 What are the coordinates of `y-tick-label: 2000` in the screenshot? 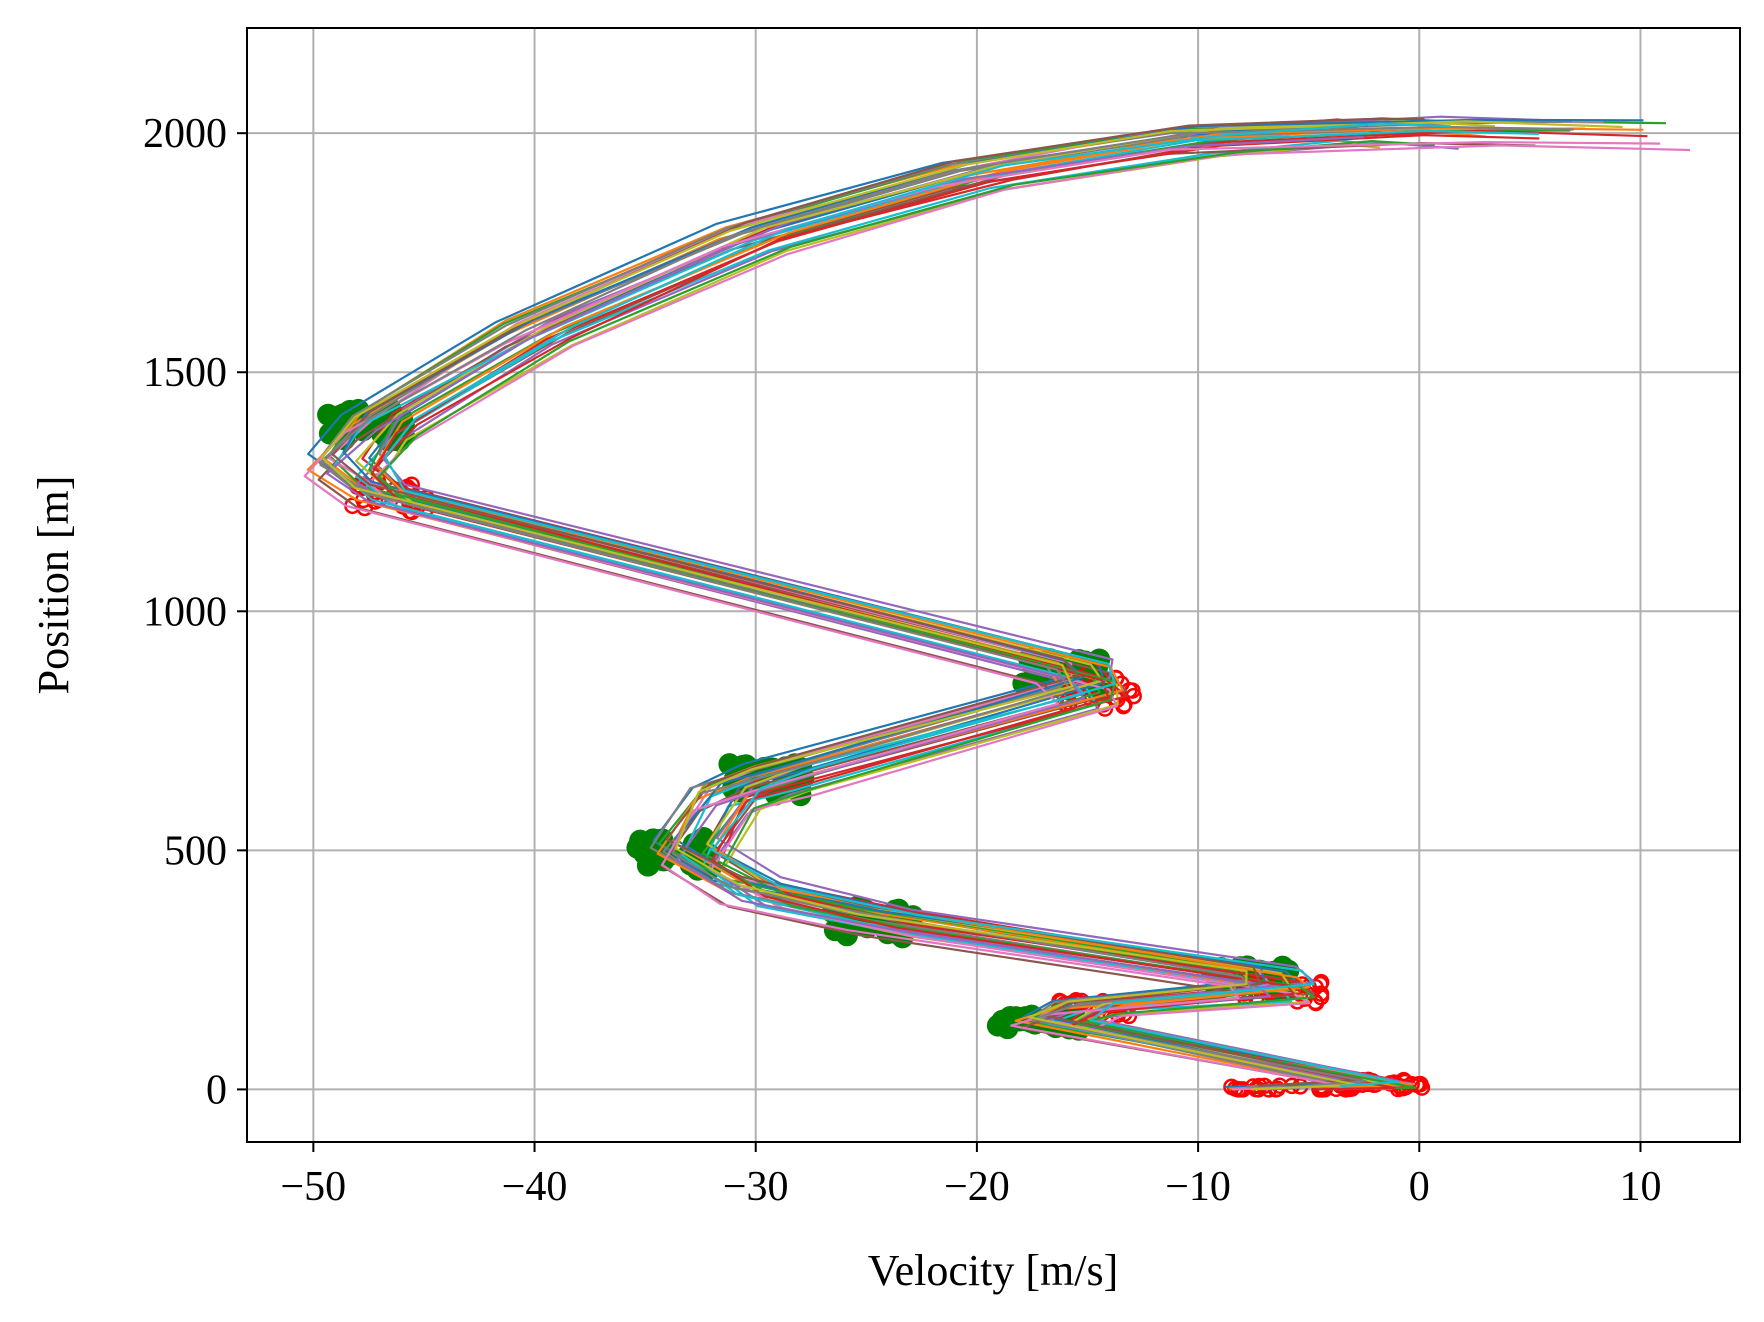 It's located at (185, 134).